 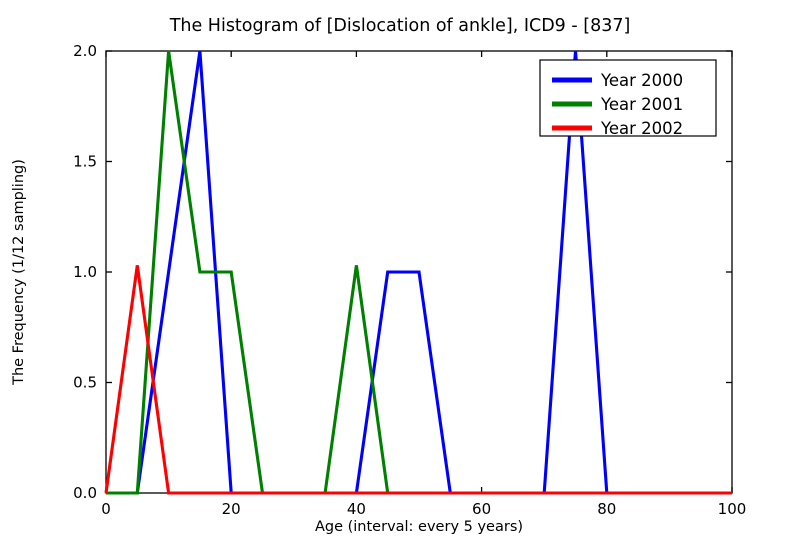 I want to click on x-tick-label: 0, so click(x=106, y=509).